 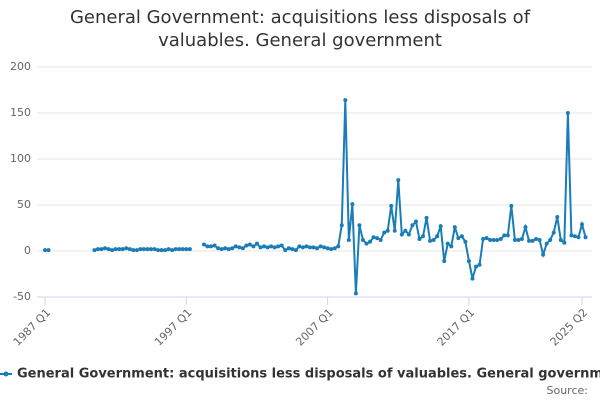 I want to click on y-tick-label: 100, so click(x=20, y=158).